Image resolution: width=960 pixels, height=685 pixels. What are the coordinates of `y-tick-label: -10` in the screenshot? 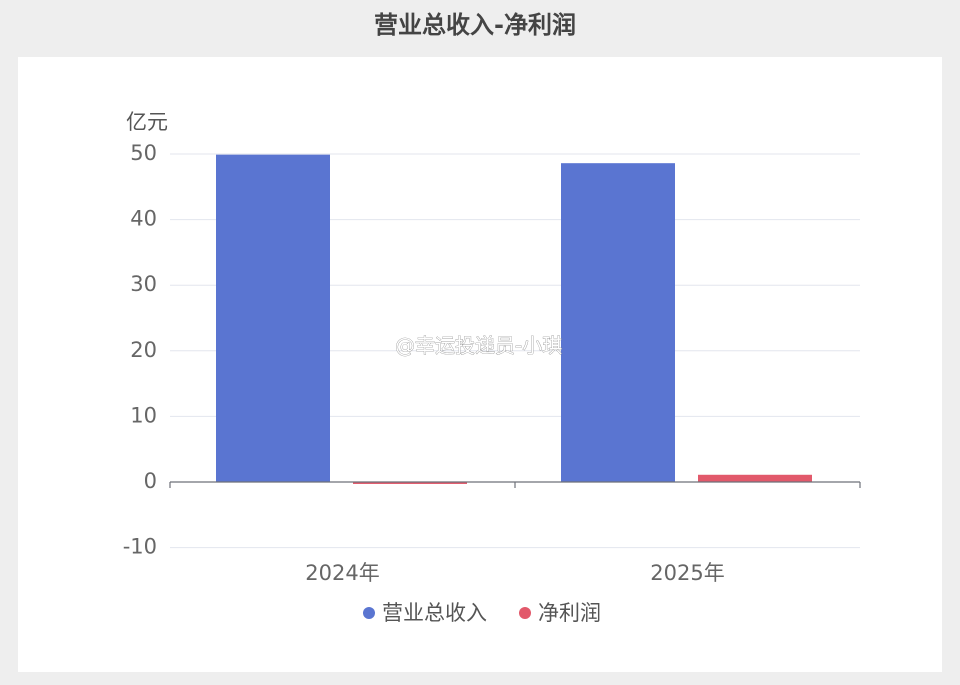 It's located at (140, 547).